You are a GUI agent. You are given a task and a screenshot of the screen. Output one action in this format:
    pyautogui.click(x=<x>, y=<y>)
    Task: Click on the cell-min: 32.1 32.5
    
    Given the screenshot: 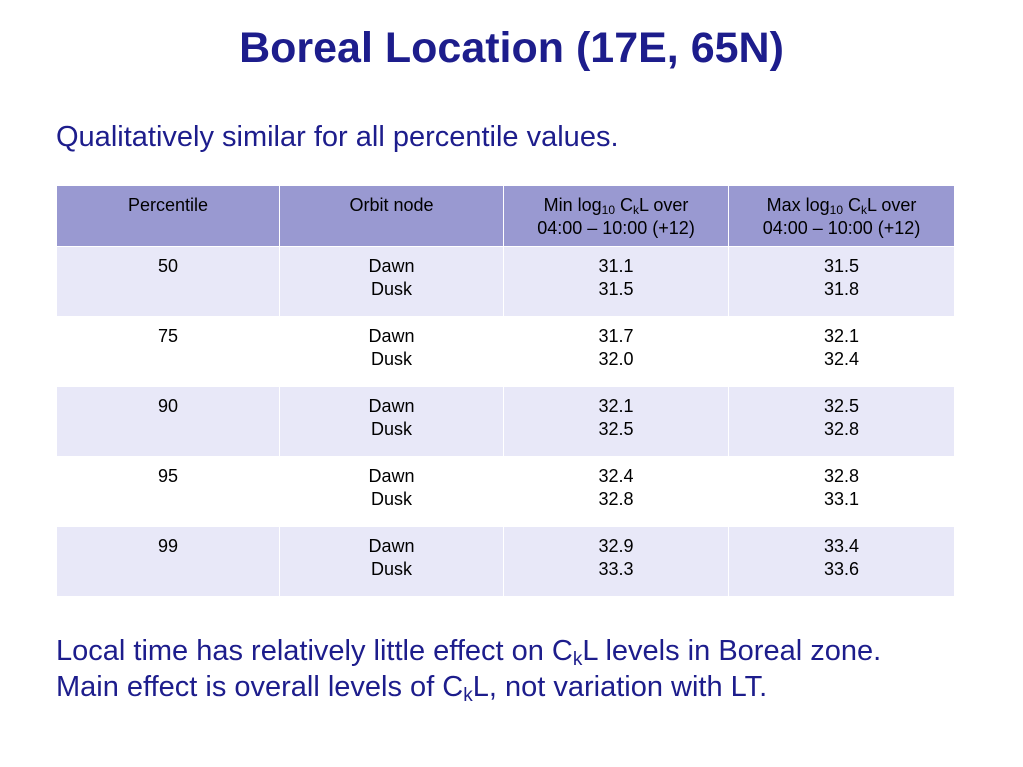 What is the action you would take?
    pyautogui.click(x=616, y=421)
    